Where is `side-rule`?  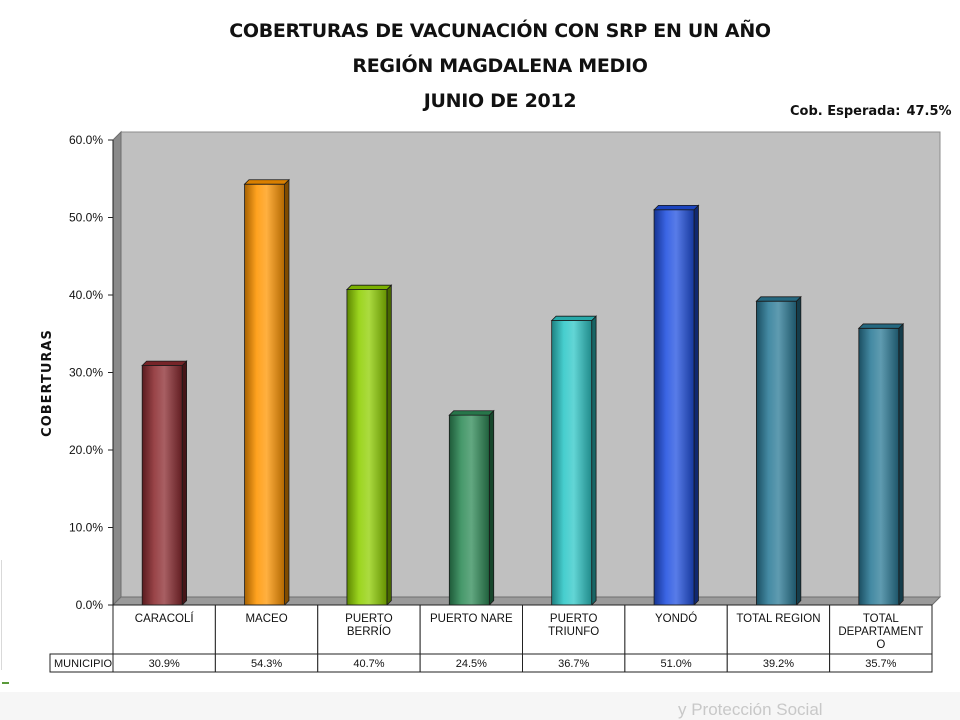
side-rule is located at coordinates (1, 615).